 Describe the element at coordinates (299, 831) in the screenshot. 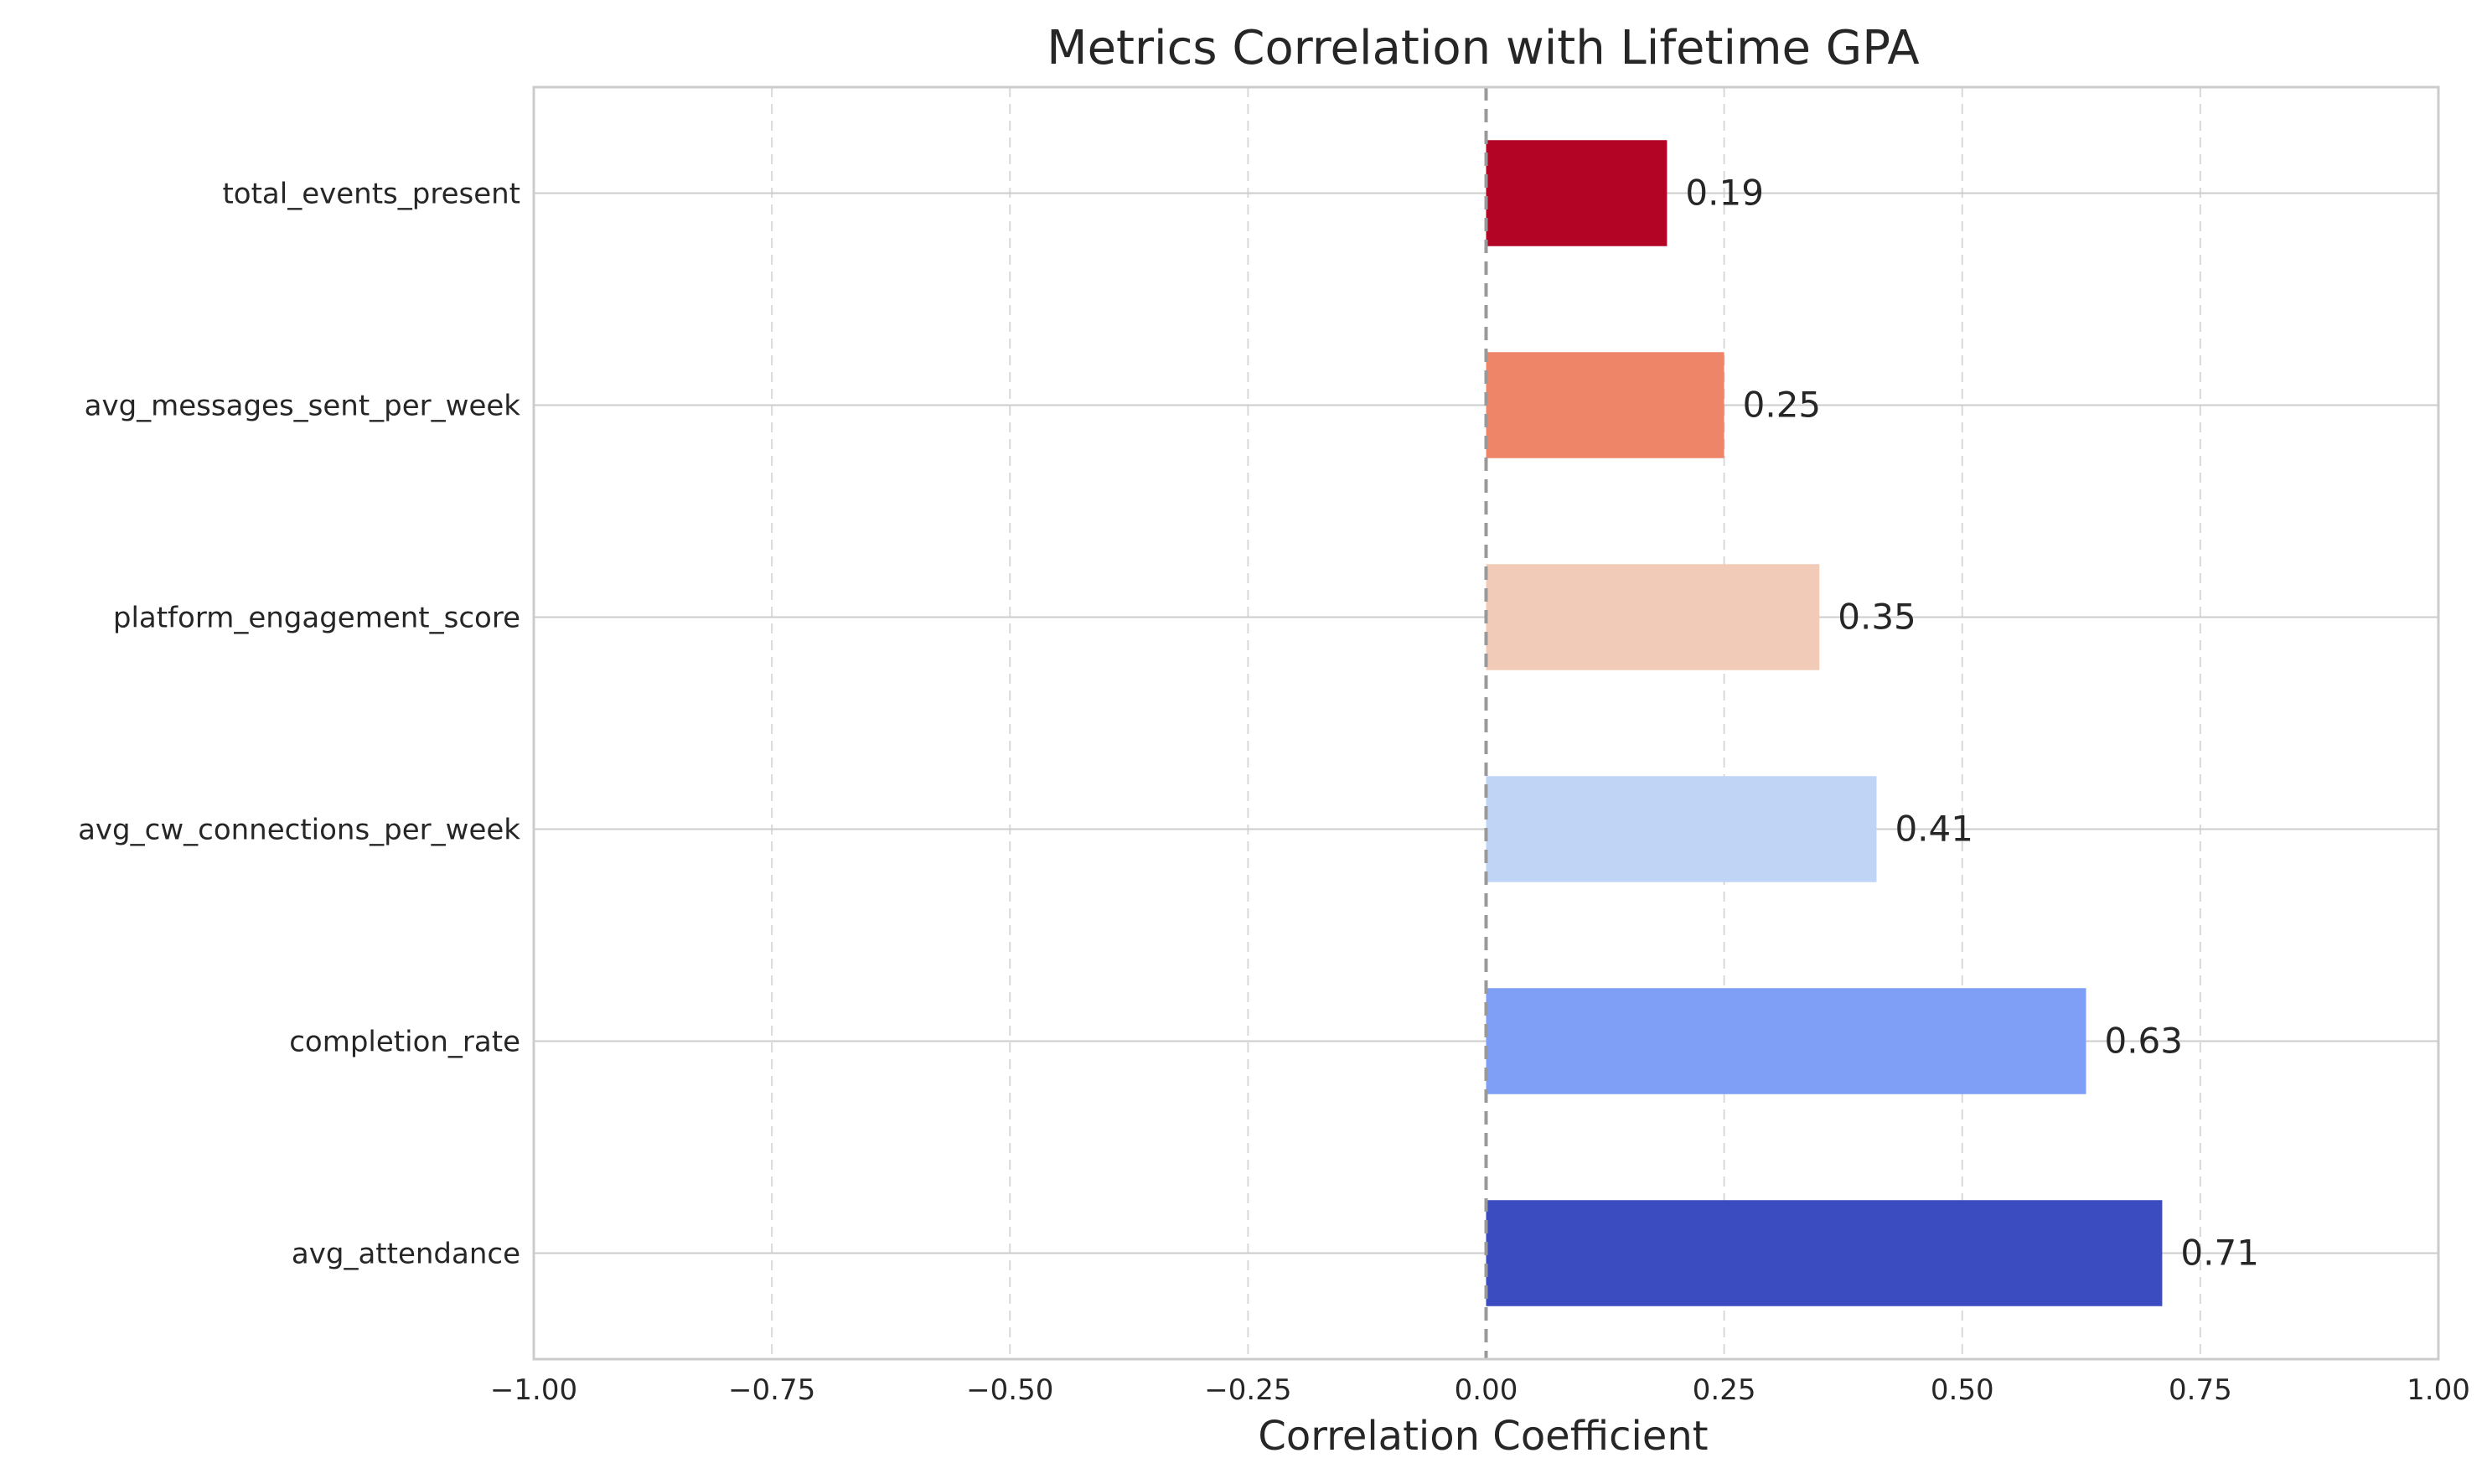

I see `y-tick-label: avg_cw_connections_per_week` at that location.